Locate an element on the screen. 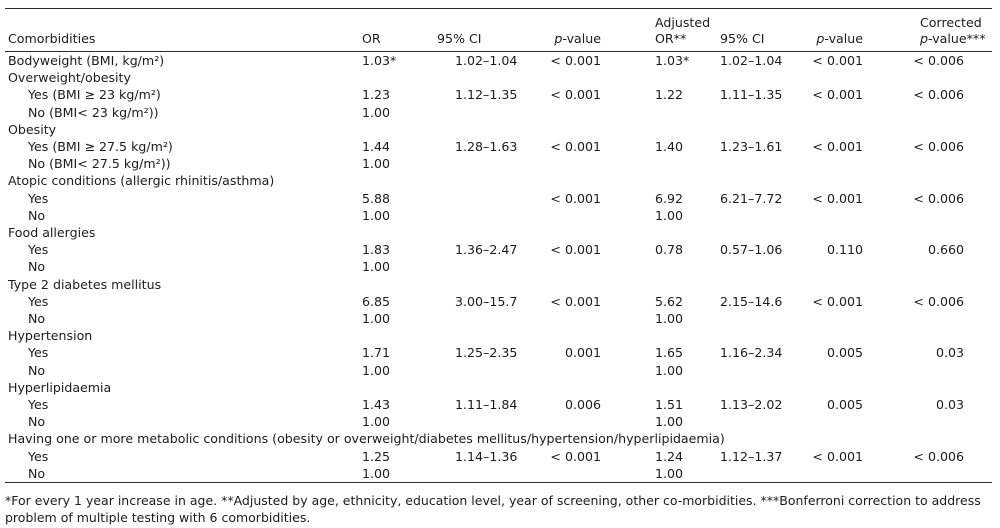 Image resolution: width=1000 pixels, height=528 pixels. cell-ci-1: 3.00–15.7 is located at coordinates (486, 301).